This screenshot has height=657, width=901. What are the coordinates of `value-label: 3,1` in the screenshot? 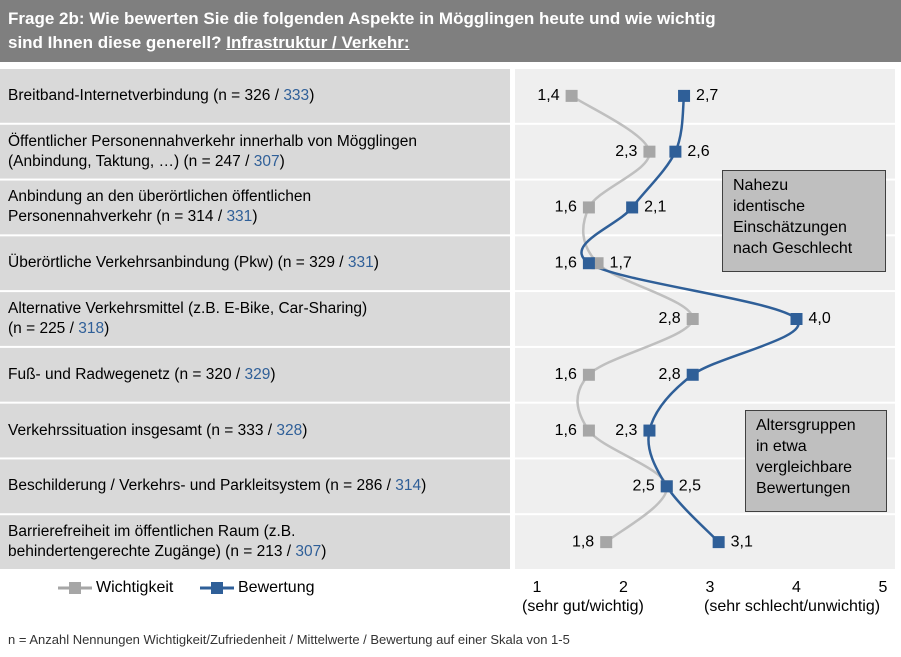 It's located at (742, 541).